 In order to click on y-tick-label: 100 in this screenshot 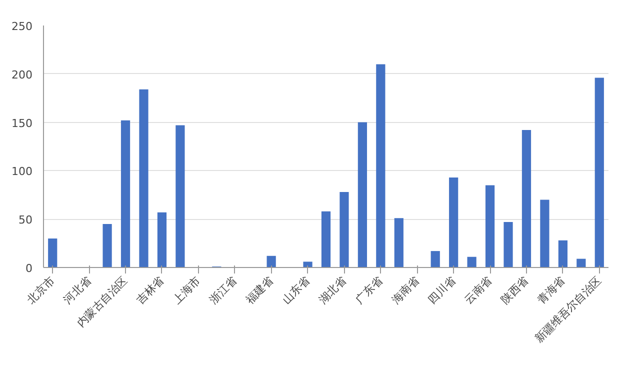, I will do `click(22, 171)`.